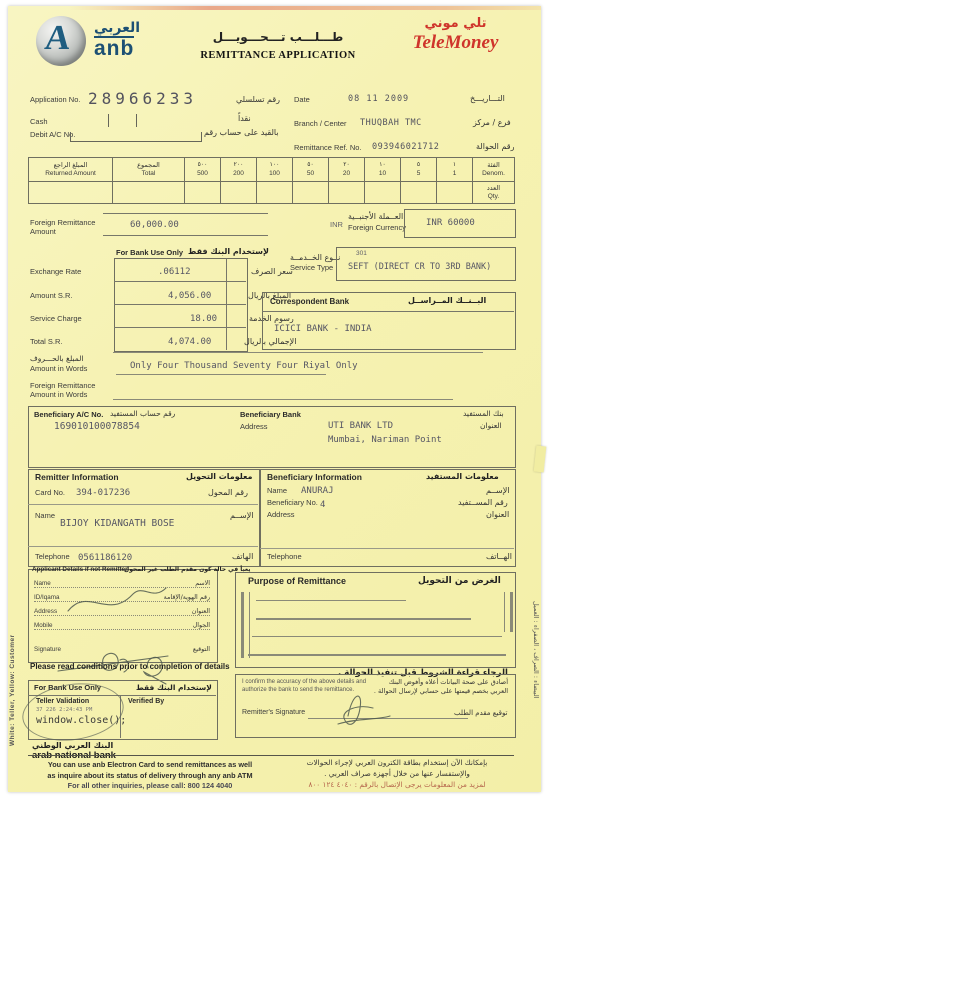 The image size is (957, 1000). I want to click on beneficiary-addr-label: Address, so click(281, 514).